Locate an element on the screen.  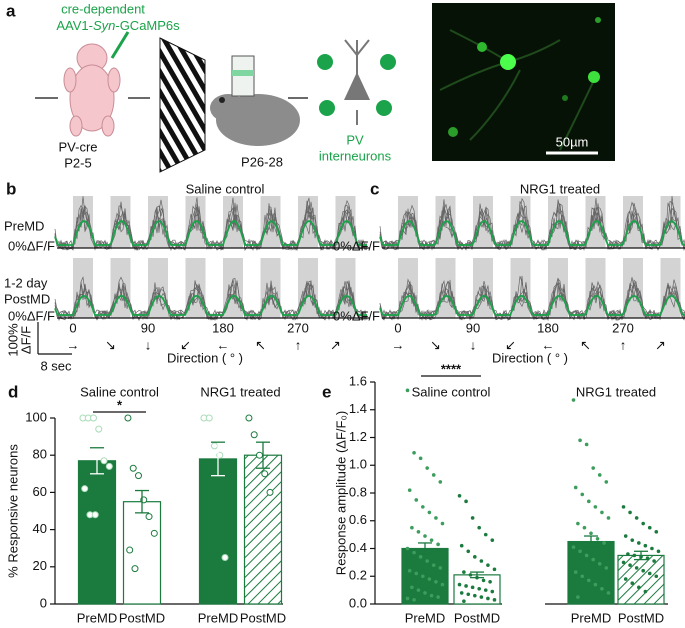
y-tick-label: 80 is located at coordinates (40, 454).